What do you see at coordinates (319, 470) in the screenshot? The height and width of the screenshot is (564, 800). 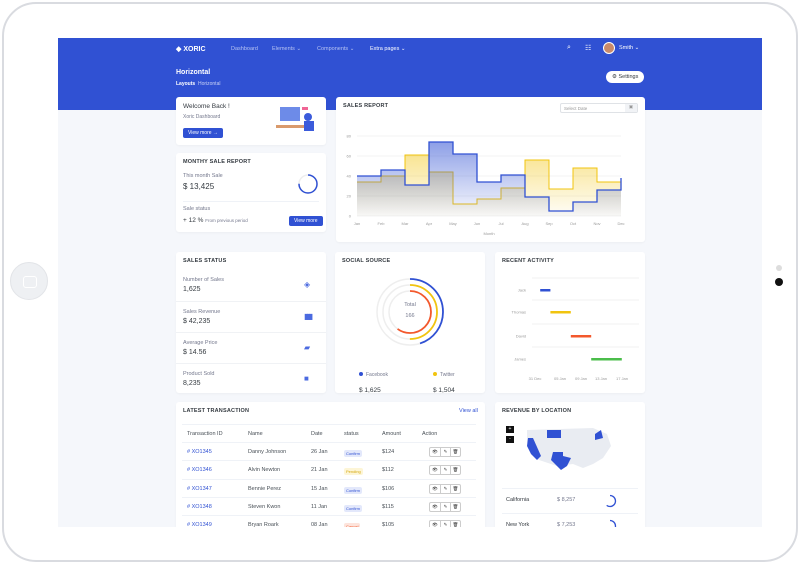 I see `date: 21 Jan` at bounding box center [319, 470].